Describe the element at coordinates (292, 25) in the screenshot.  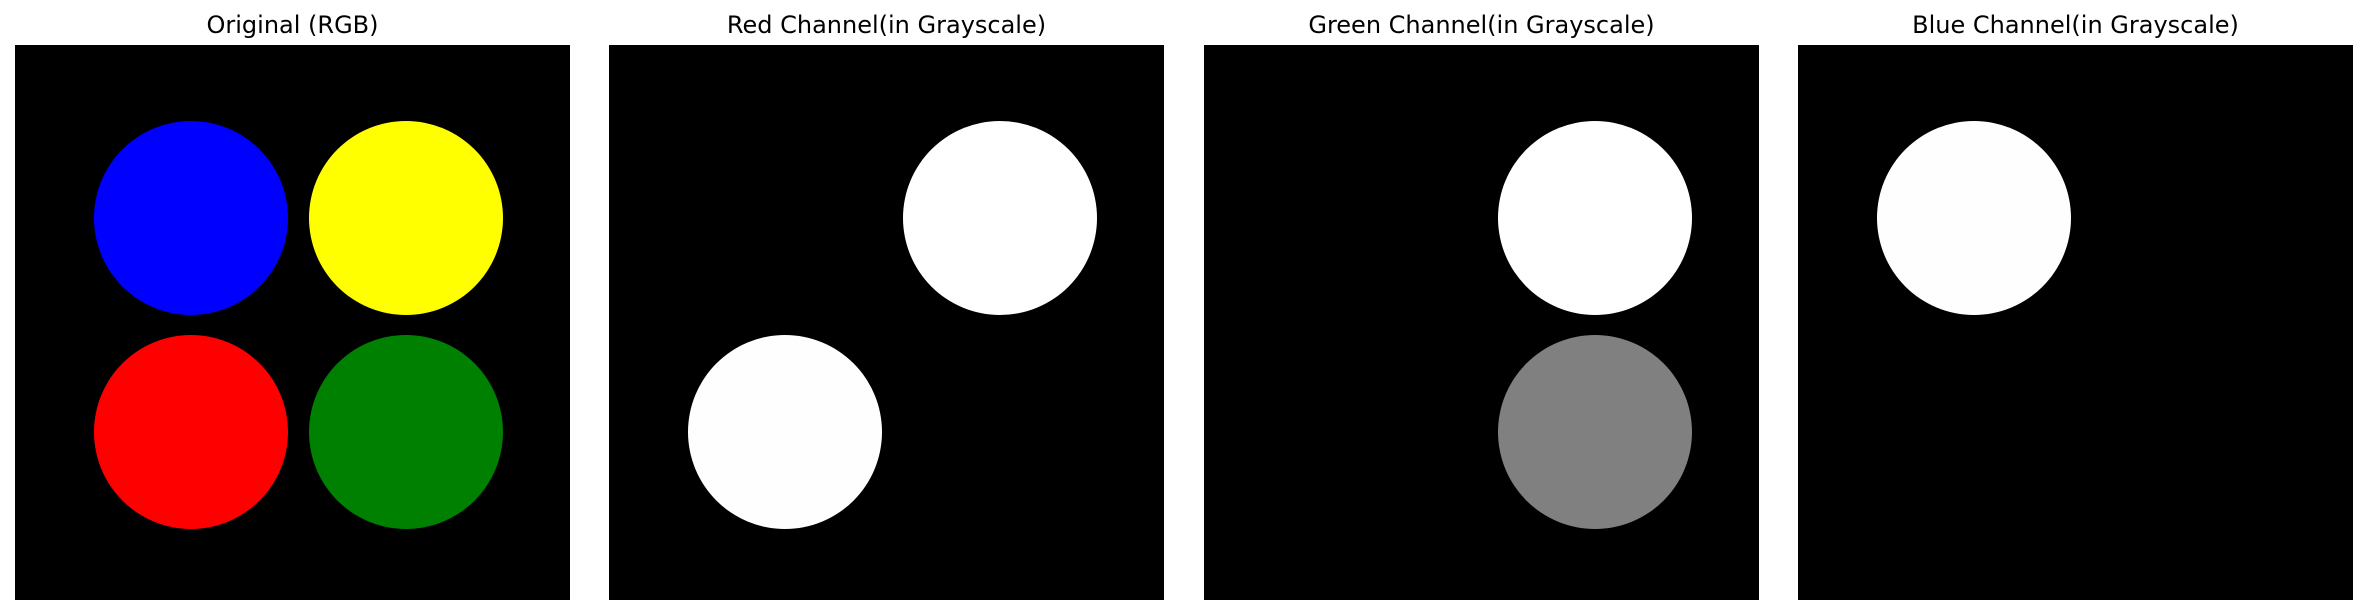
I see `panel-title: Original (RGB)` at that location.